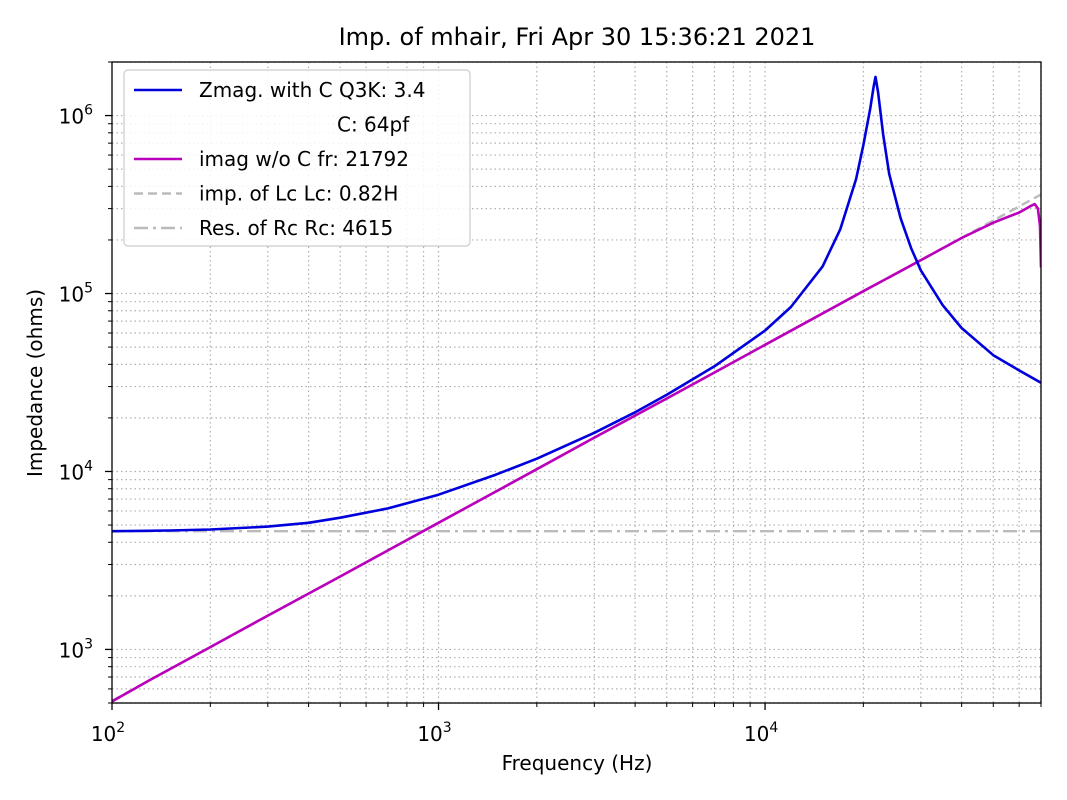  Describe the element at coordinates (304, 159) in the screenshot. I see `legend-label: imag w/o C fr: 21792` at that location.